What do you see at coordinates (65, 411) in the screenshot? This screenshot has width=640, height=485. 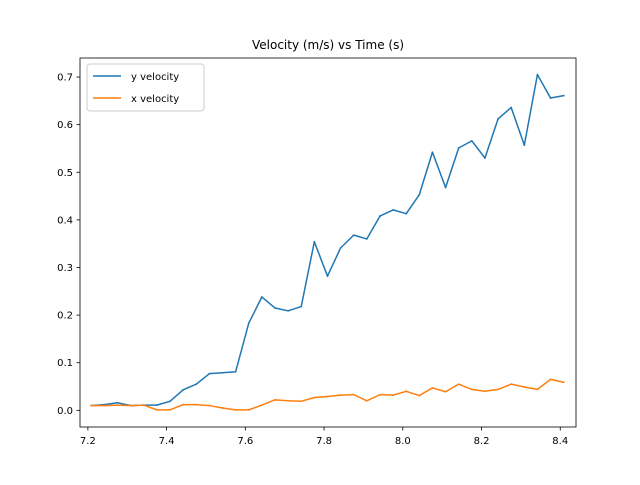 I see `y-tick-label: 0.0` at bounding box center [65, 411].